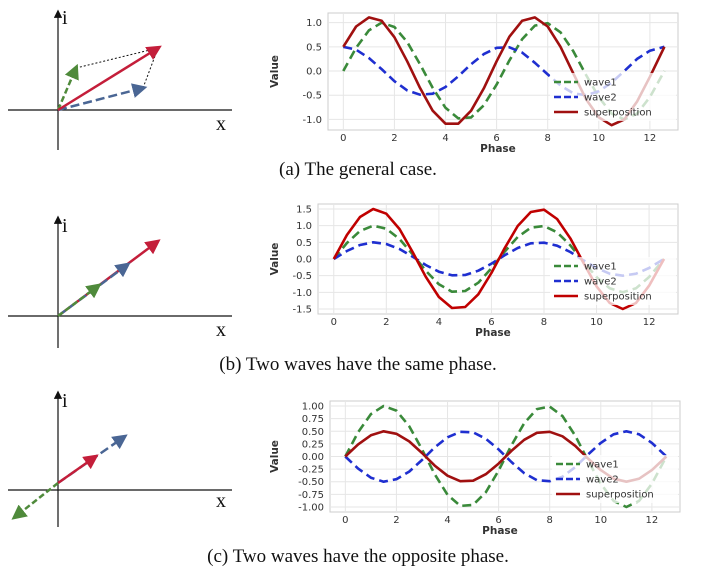 This screenshot has width=716, height=577. What do you see at coordinates (311, 482) in the screenshot?
I see `y-tick-label: -0.50` at bounding box center [311, 482].